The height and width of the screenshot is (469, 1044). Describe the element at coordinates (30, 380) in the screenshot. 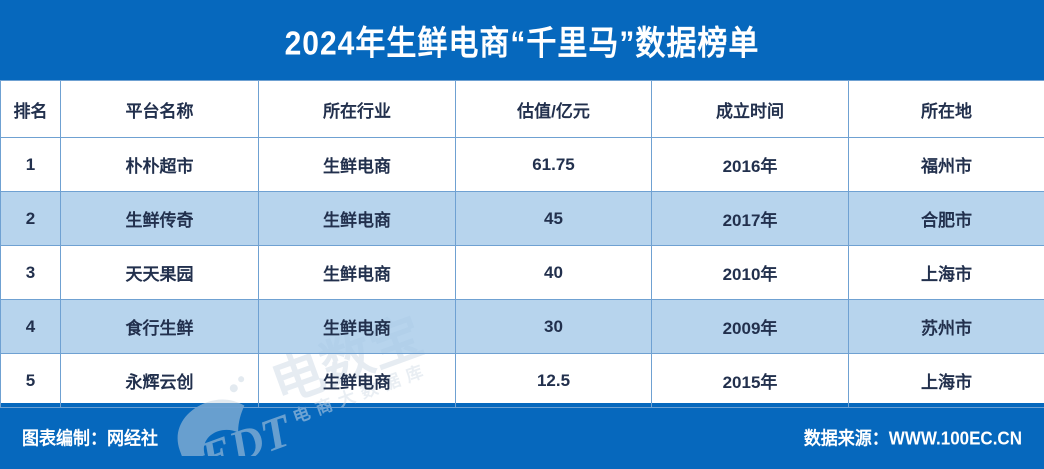

I see `cell-rank: 5` at that location.